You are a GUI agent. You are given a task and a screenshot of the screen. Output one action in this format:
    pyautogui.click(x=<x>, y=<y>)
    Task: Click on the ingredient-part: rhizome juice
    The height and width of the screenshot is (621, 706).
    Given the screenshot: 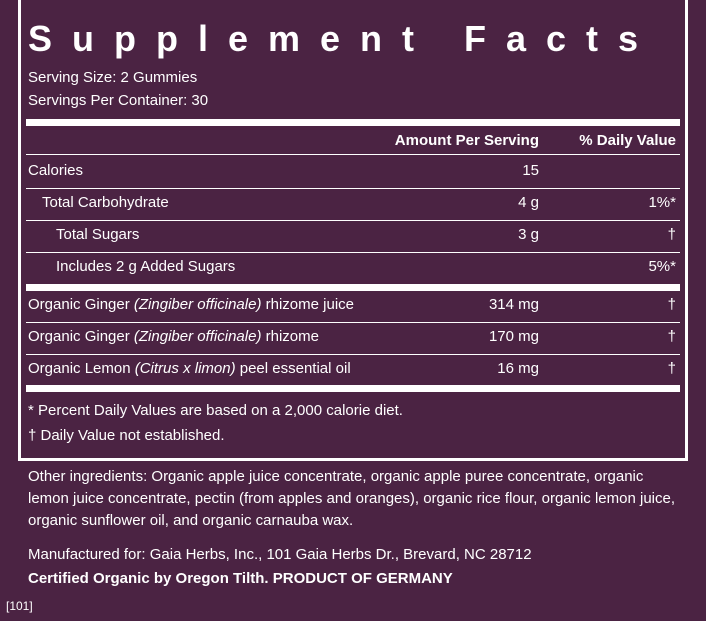 What is the action you would take?
    pyautogui.click(x=309, y=304)
    